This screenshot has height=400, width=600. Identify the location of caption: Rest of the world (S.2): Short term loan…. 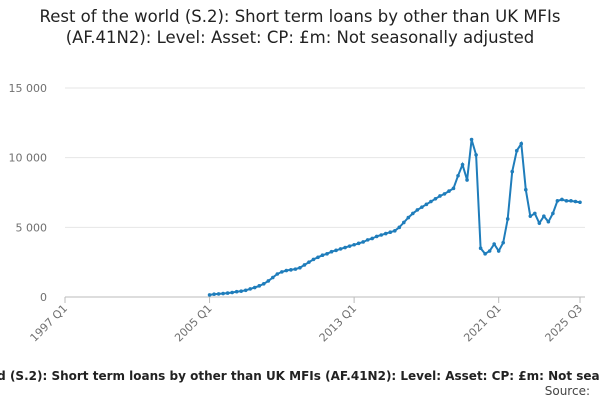
(300, 376).